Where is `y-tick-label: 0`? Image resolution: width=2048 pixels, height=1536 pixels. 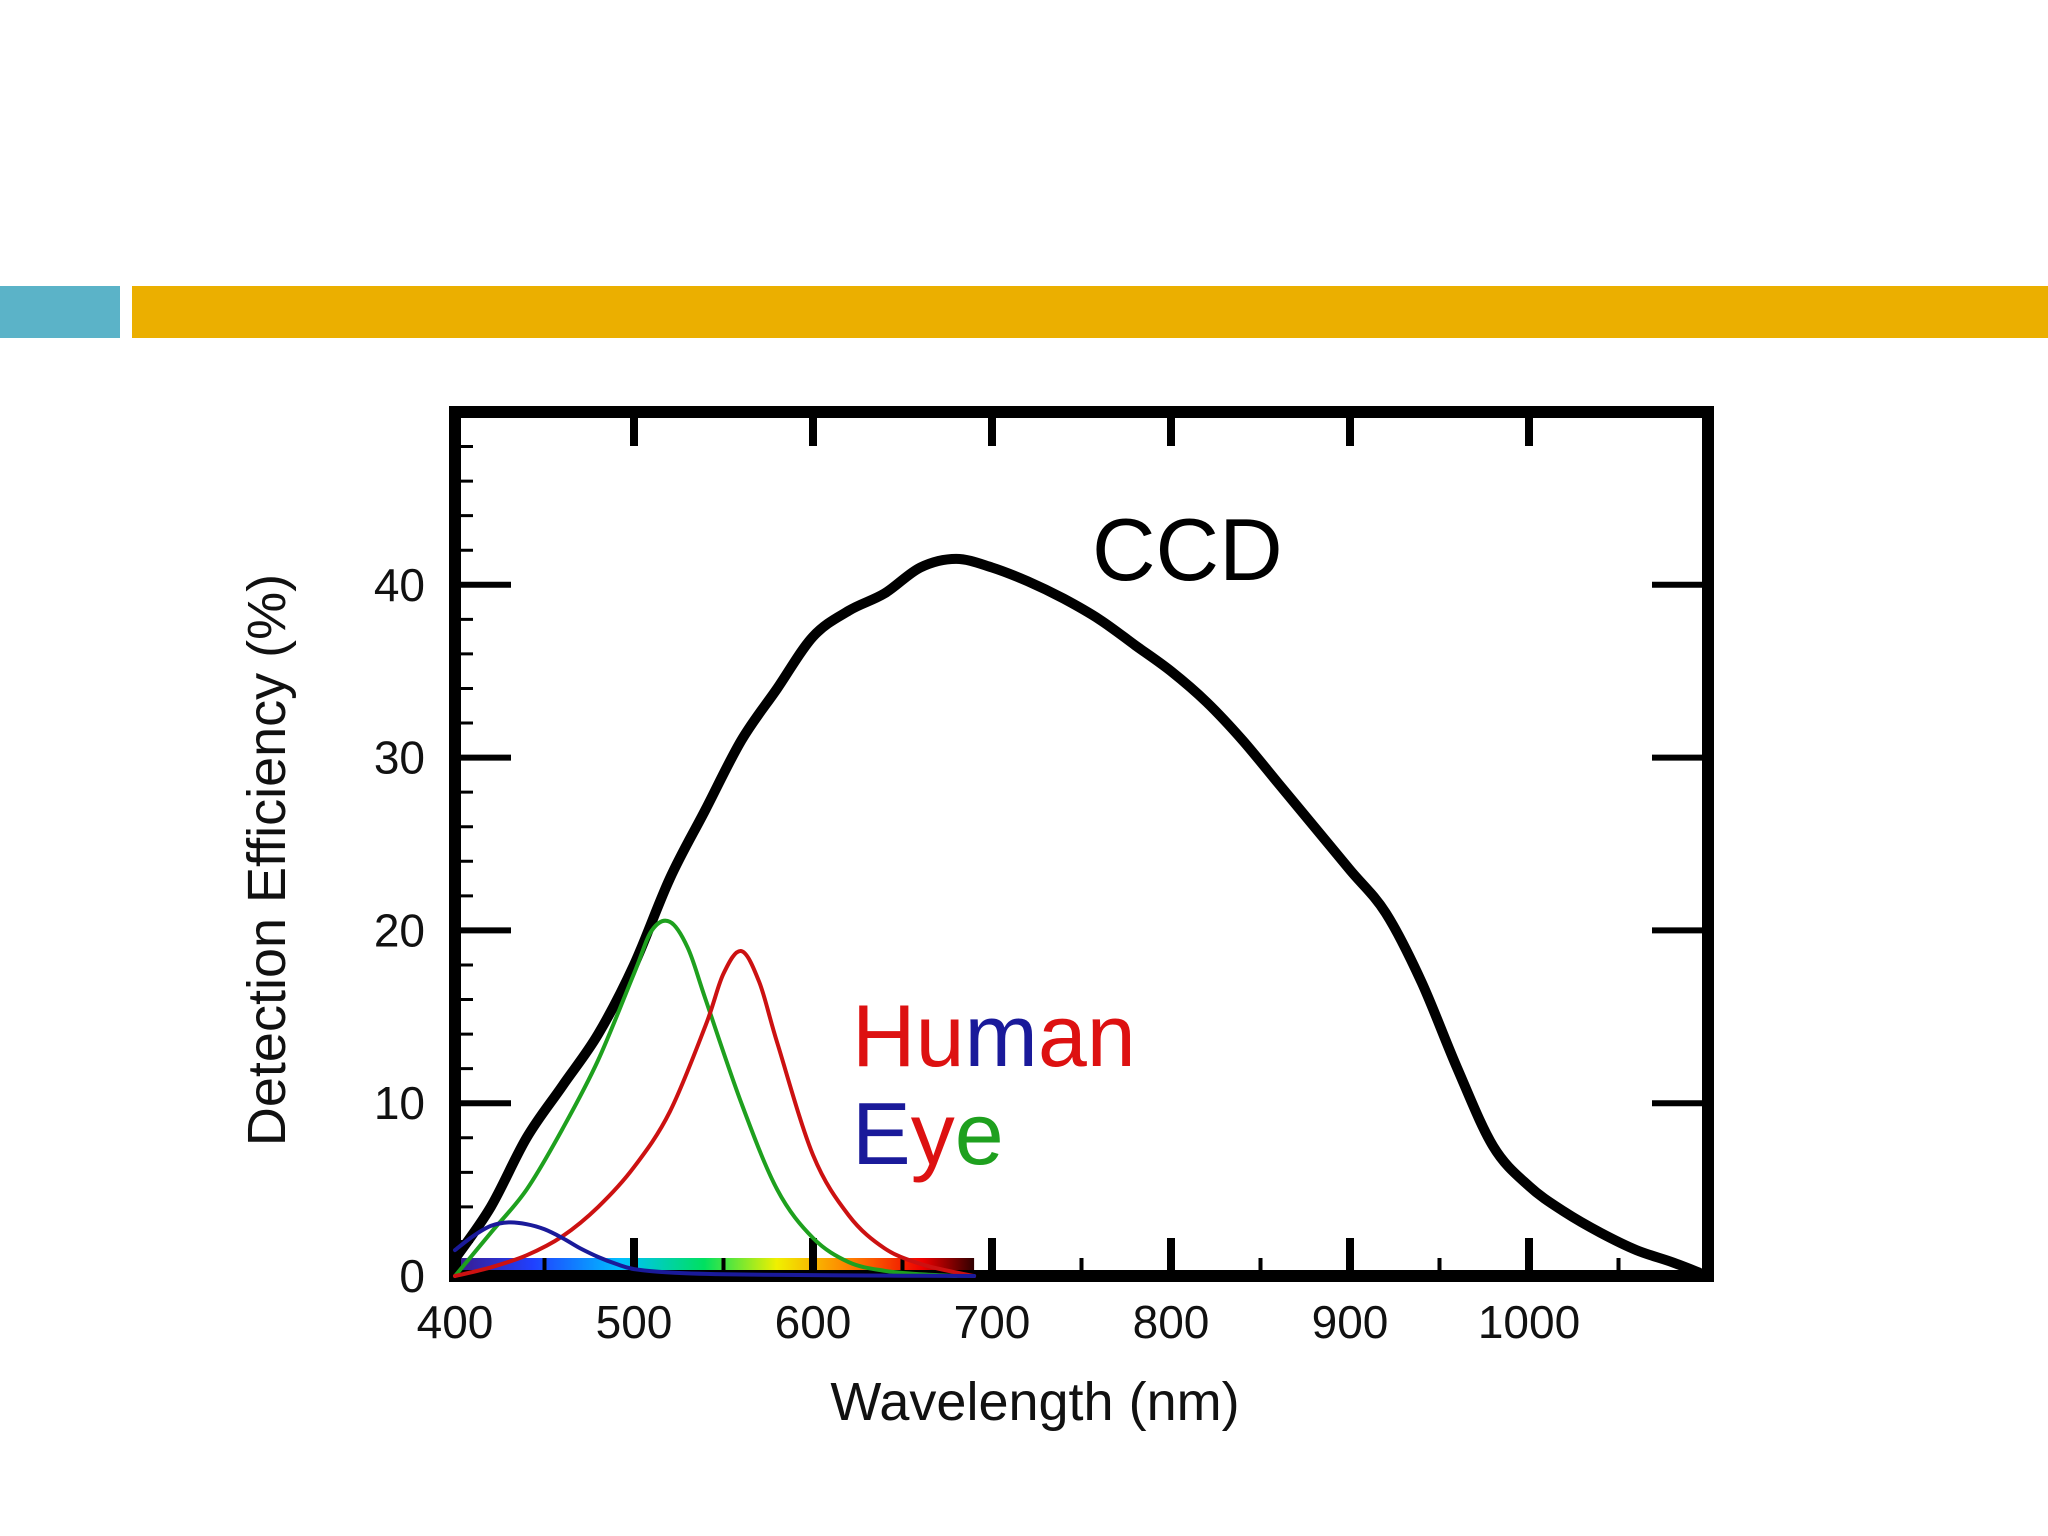 y-tick-label: 0 is located at coordinates (412, 1276).